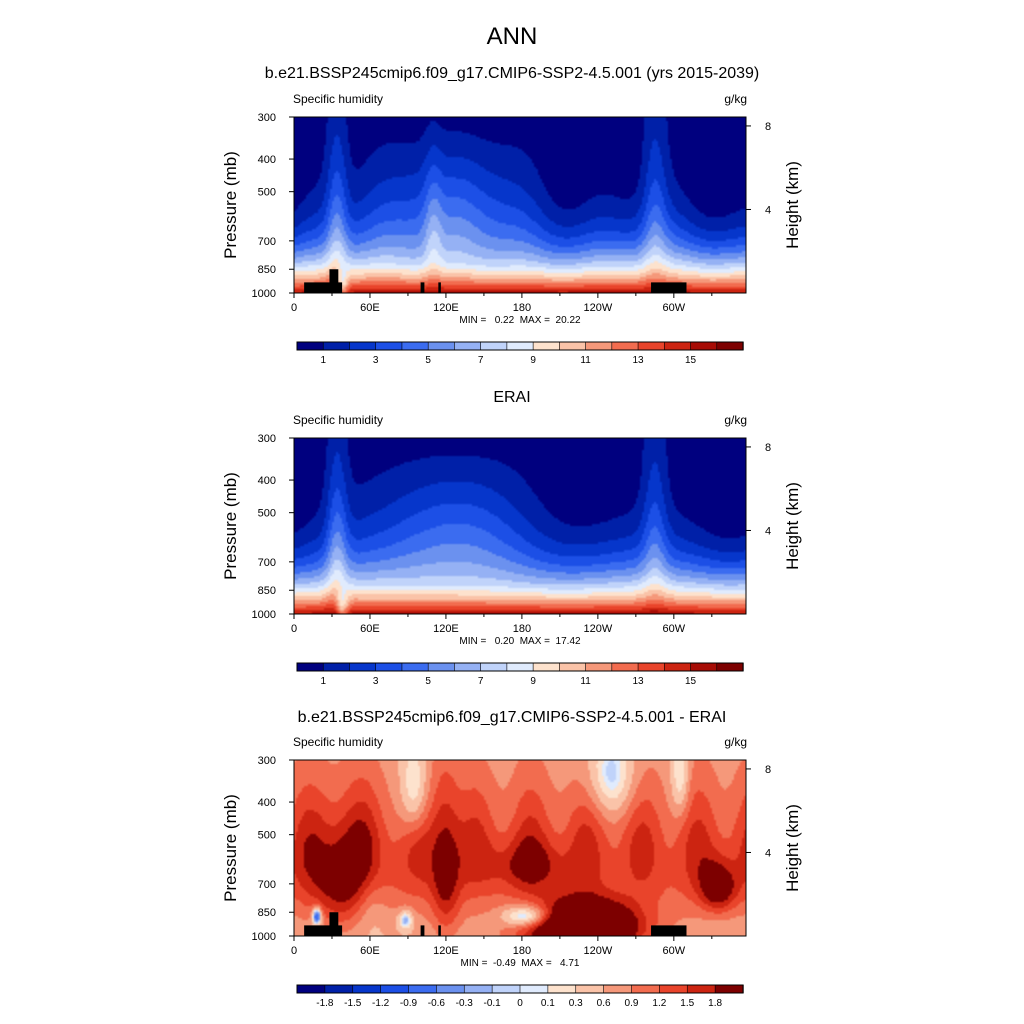 The width and height of the screenshot is (1024, 1024). Describe the element at coordinates (548, 1003) in the screenshot. I see `colorbar-label: 0.1` at that location.